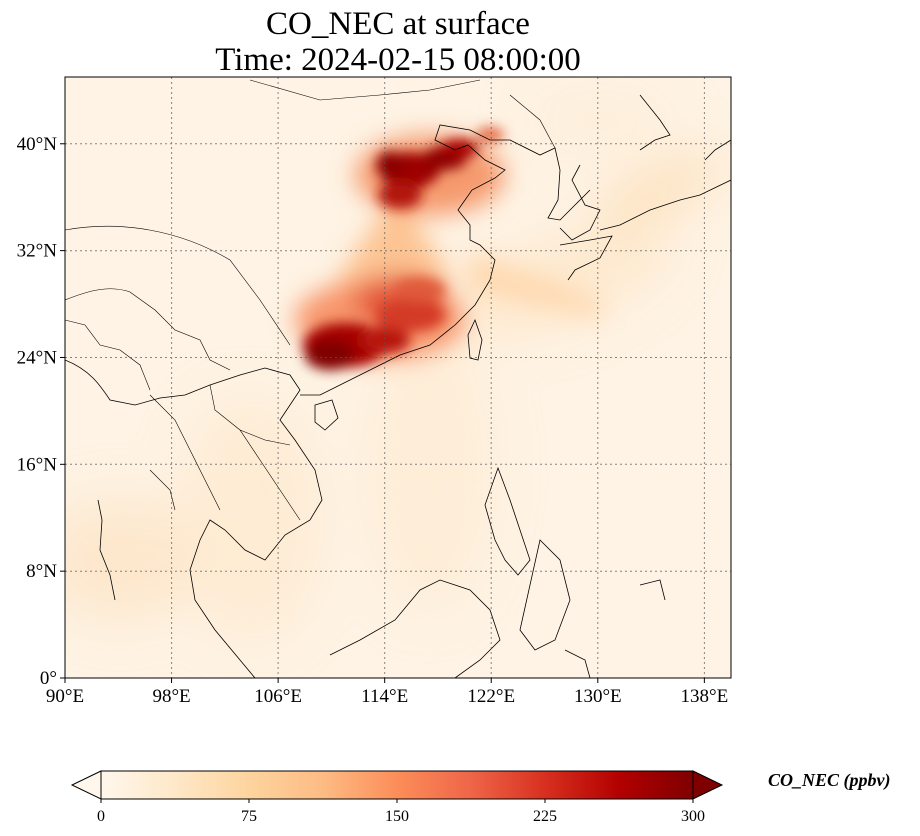  Describe the element at coordinates (249, 816) in the screenshot. I see `colorbar-tick-label: 75` at that location.